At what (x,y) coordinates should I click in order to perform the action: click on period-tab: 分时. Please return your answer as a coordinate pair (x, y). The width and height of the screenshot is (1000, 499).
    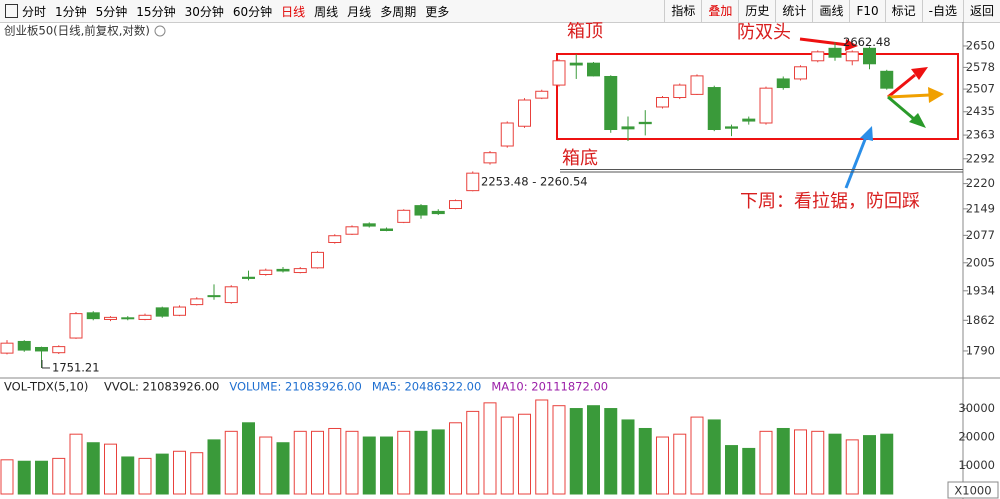
    Looking at the image, I should click on (34, 11).